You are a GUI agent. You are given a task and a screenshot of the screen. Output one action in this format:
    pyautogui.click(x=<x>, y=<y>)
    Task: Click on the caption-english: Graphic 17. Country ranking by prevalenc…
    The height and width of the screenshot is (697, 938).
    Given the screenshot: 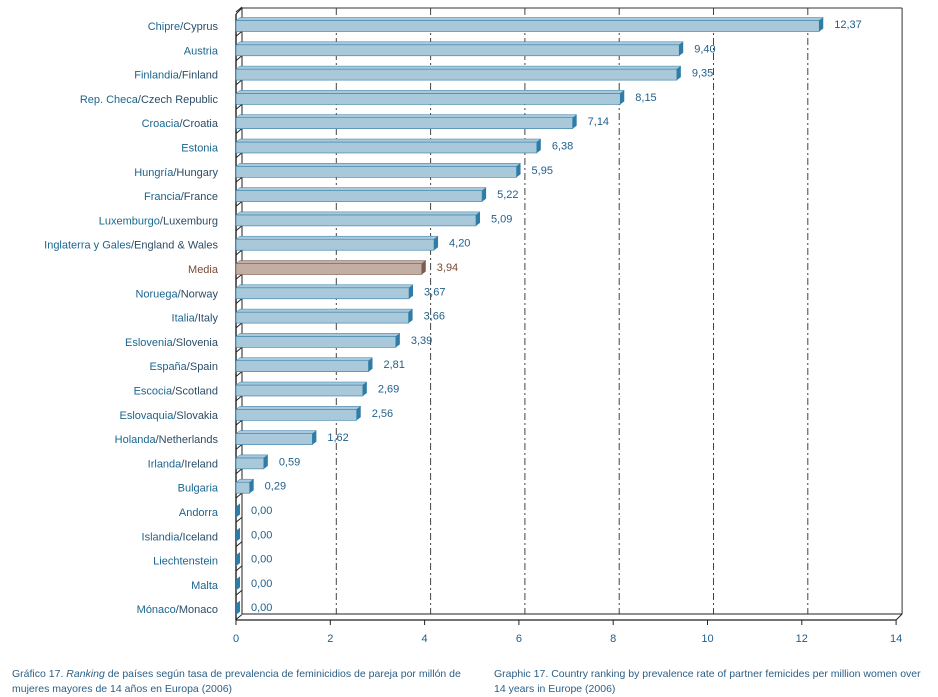 What is the action you would take?
    pyautogui.click(x=707, y=681)
    